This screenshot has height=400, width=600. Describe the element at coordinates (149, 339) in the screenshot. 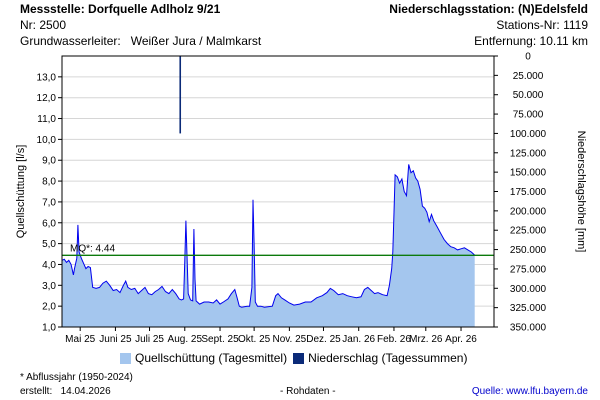

I see `x-tick-label: Juli 25` at that location.